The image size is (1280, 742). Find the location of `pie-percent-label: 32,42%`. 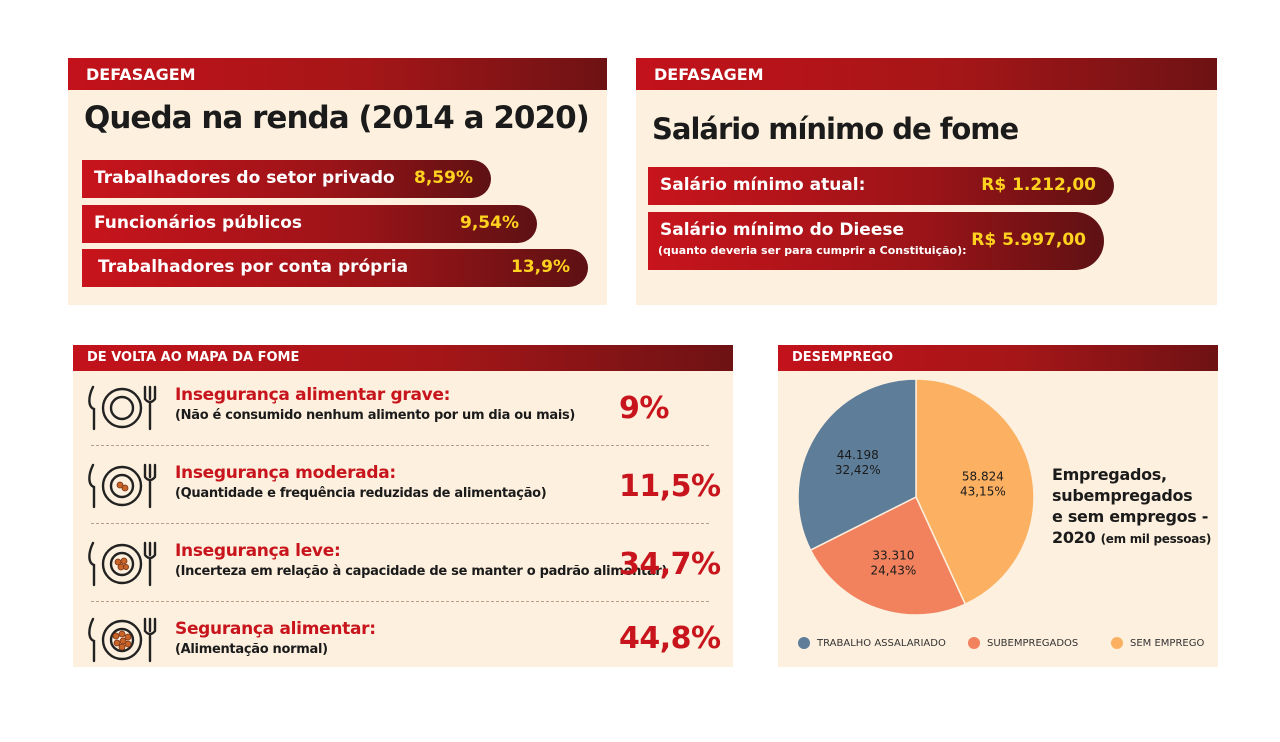

pie-percent-label: 32,42% is located at coordinates (858, 470).